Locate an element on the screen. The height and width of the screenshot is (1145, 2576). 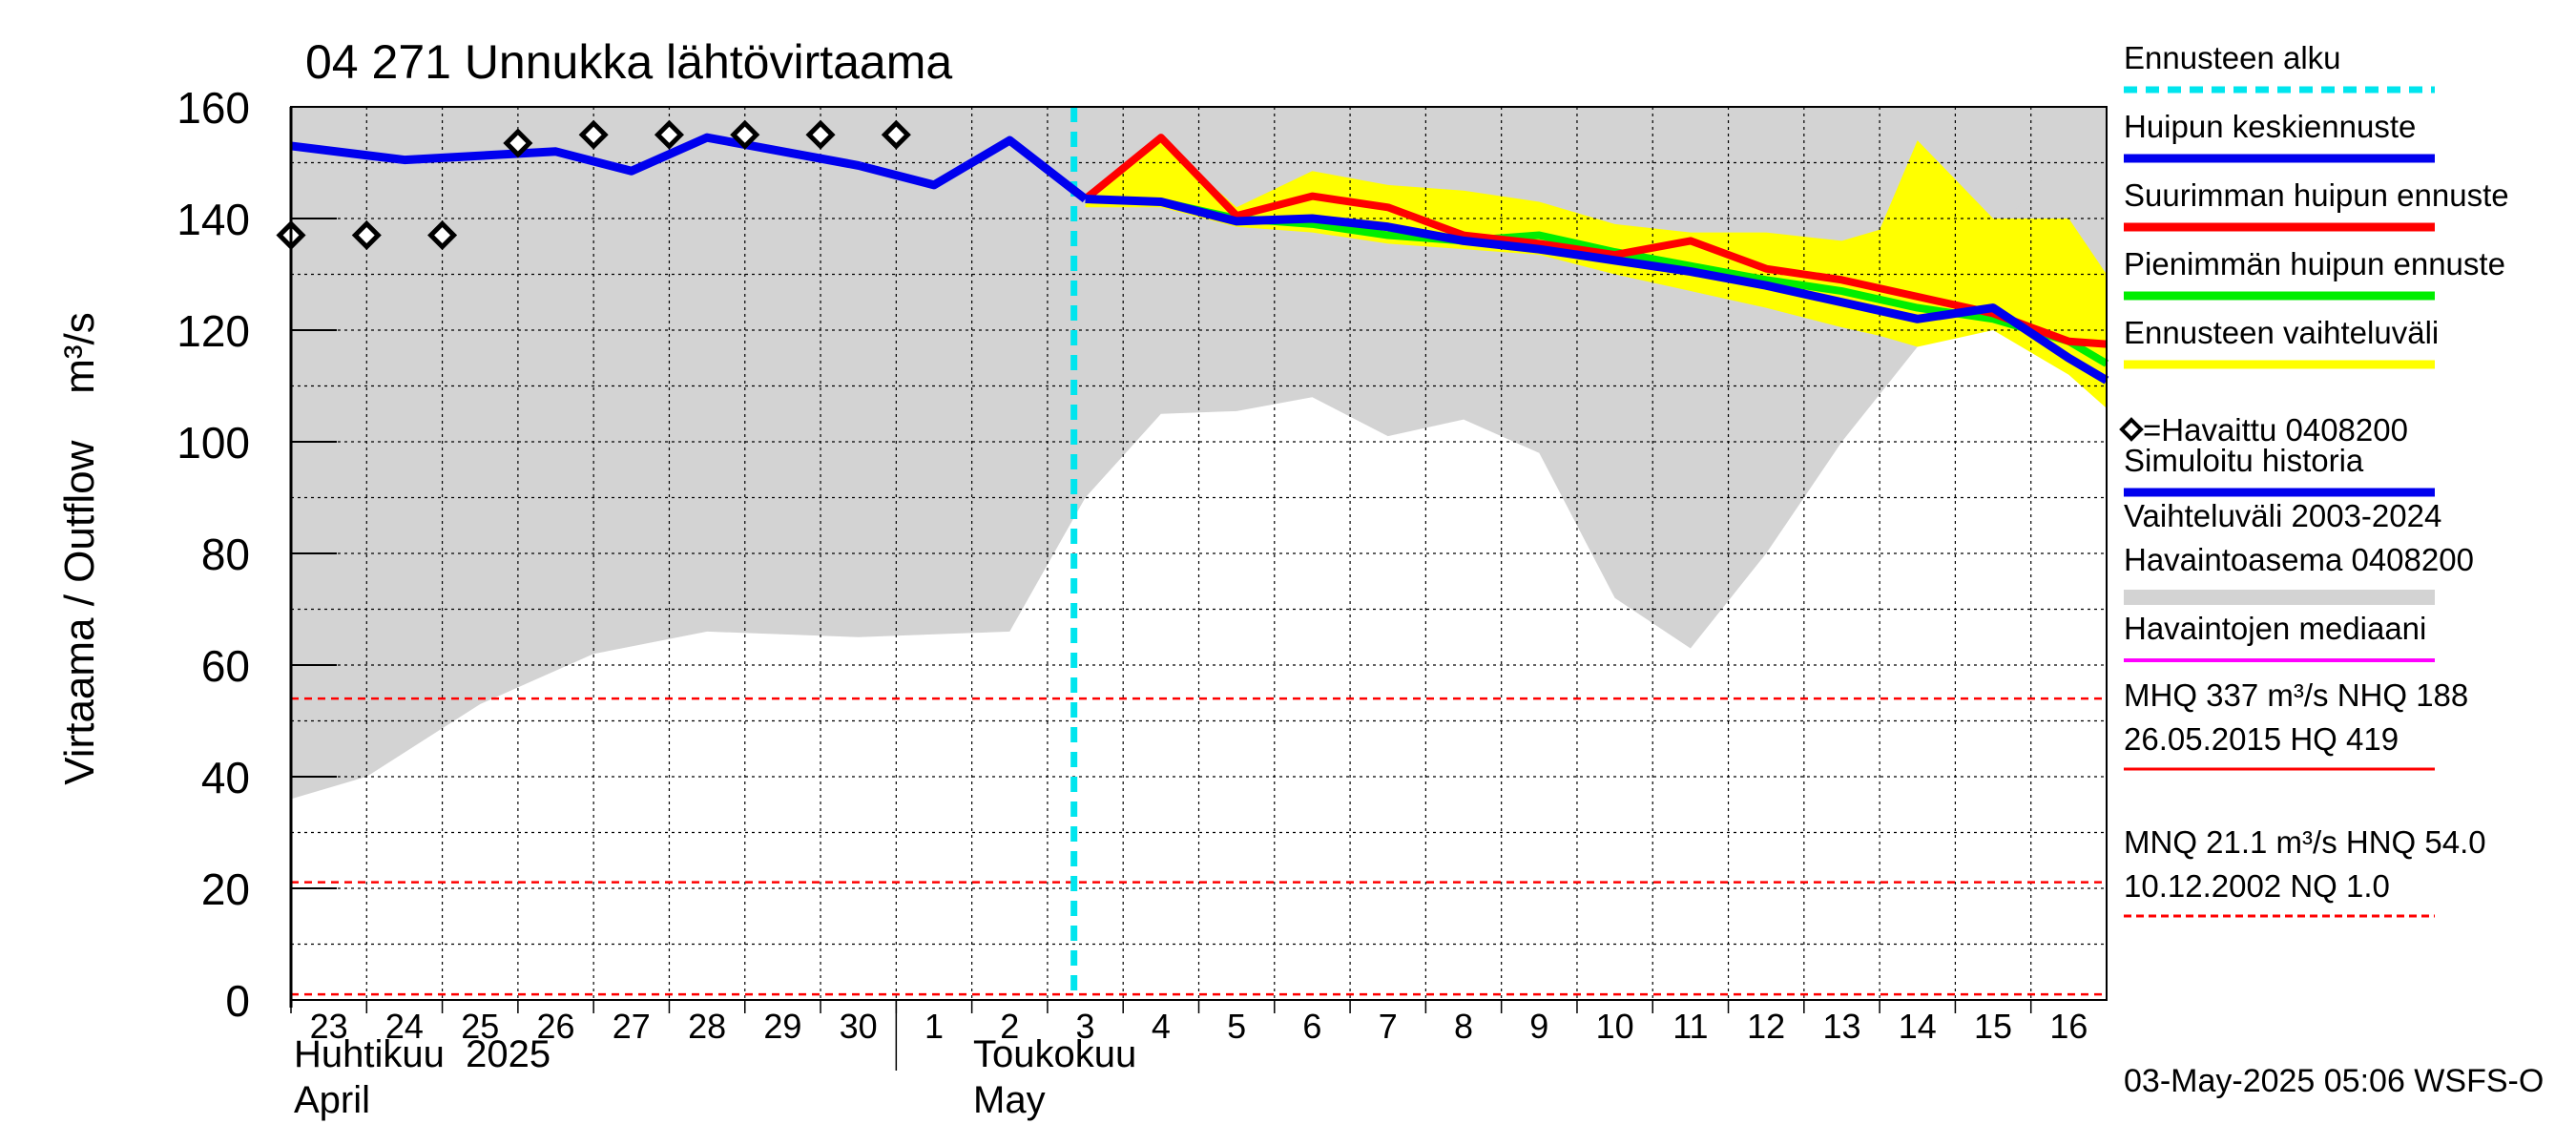
series-line-huipun-keskiennuste is located at coordinates (1597, 290).